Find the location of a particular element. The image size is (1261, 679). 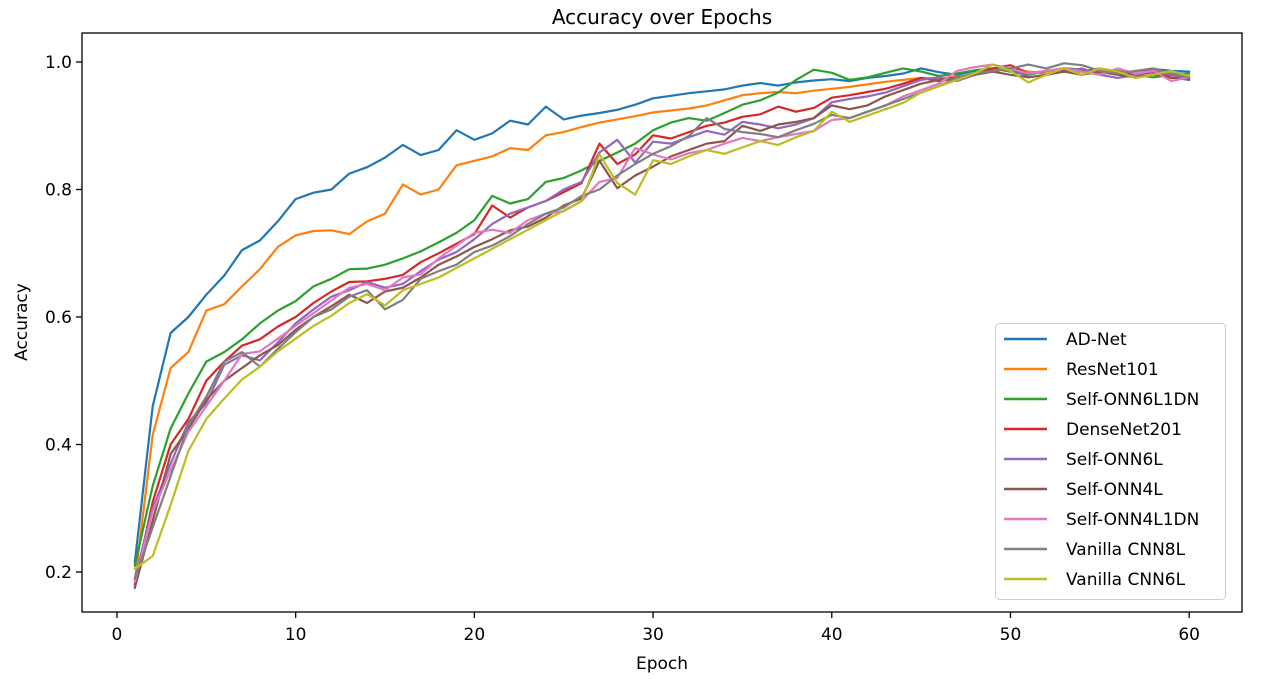

legend-item: ResNet101 is located at coordinates (1081, 370).